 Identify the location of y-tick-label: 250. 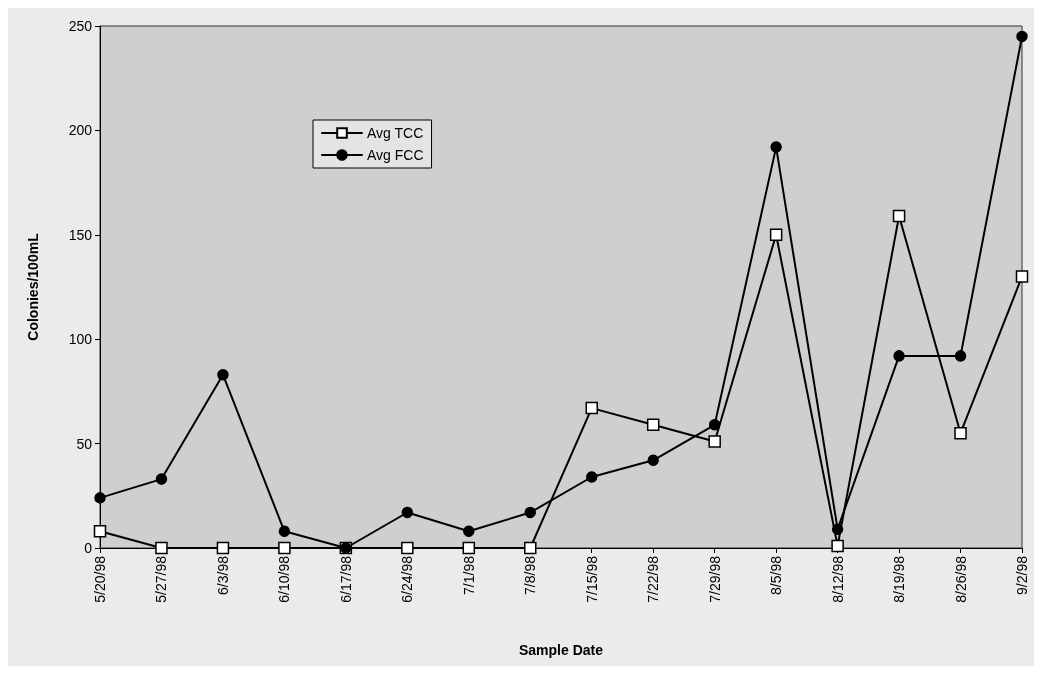
(80, 26).